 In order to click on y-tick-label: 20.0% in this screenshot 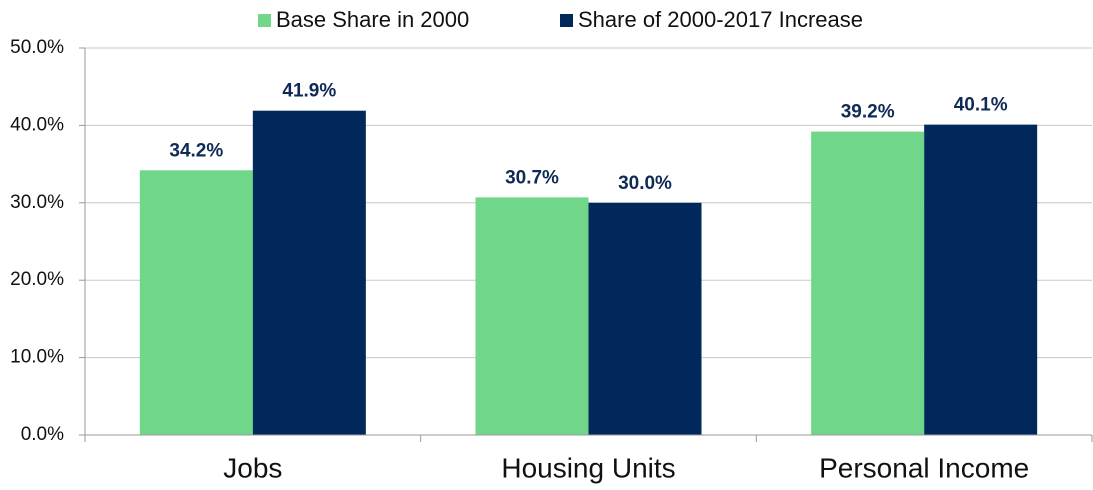, I will do `click(37, 279)`.